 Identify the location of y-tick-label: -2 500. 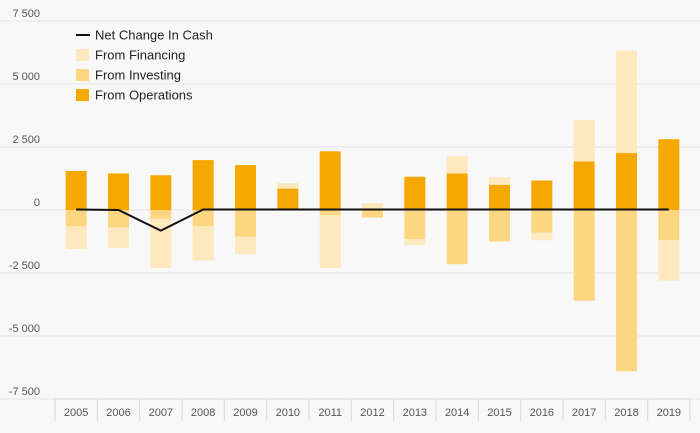
(24, 266).